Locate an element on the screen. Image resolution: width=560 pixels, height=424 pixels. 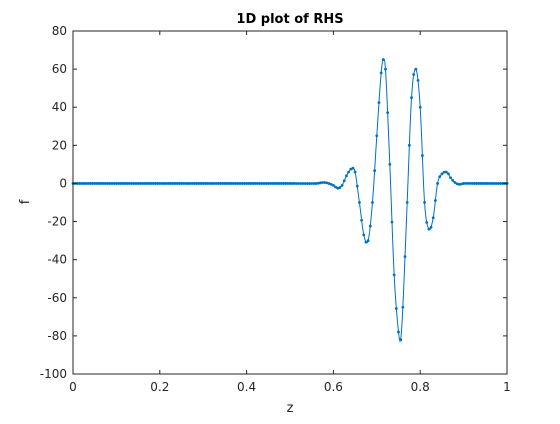
y-tick-label: -80 is located at coordinates (57, 336).